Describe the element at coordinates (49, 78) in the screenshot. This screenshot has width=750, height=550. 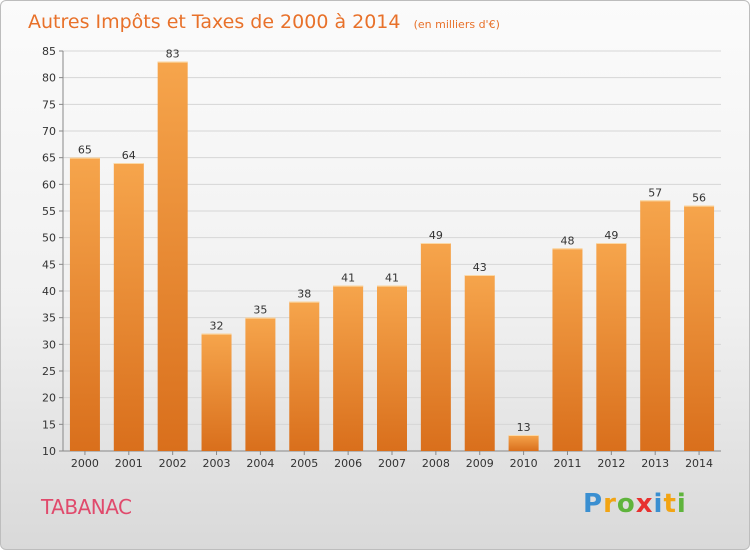
I see `y-tick-label: 80` at that location.